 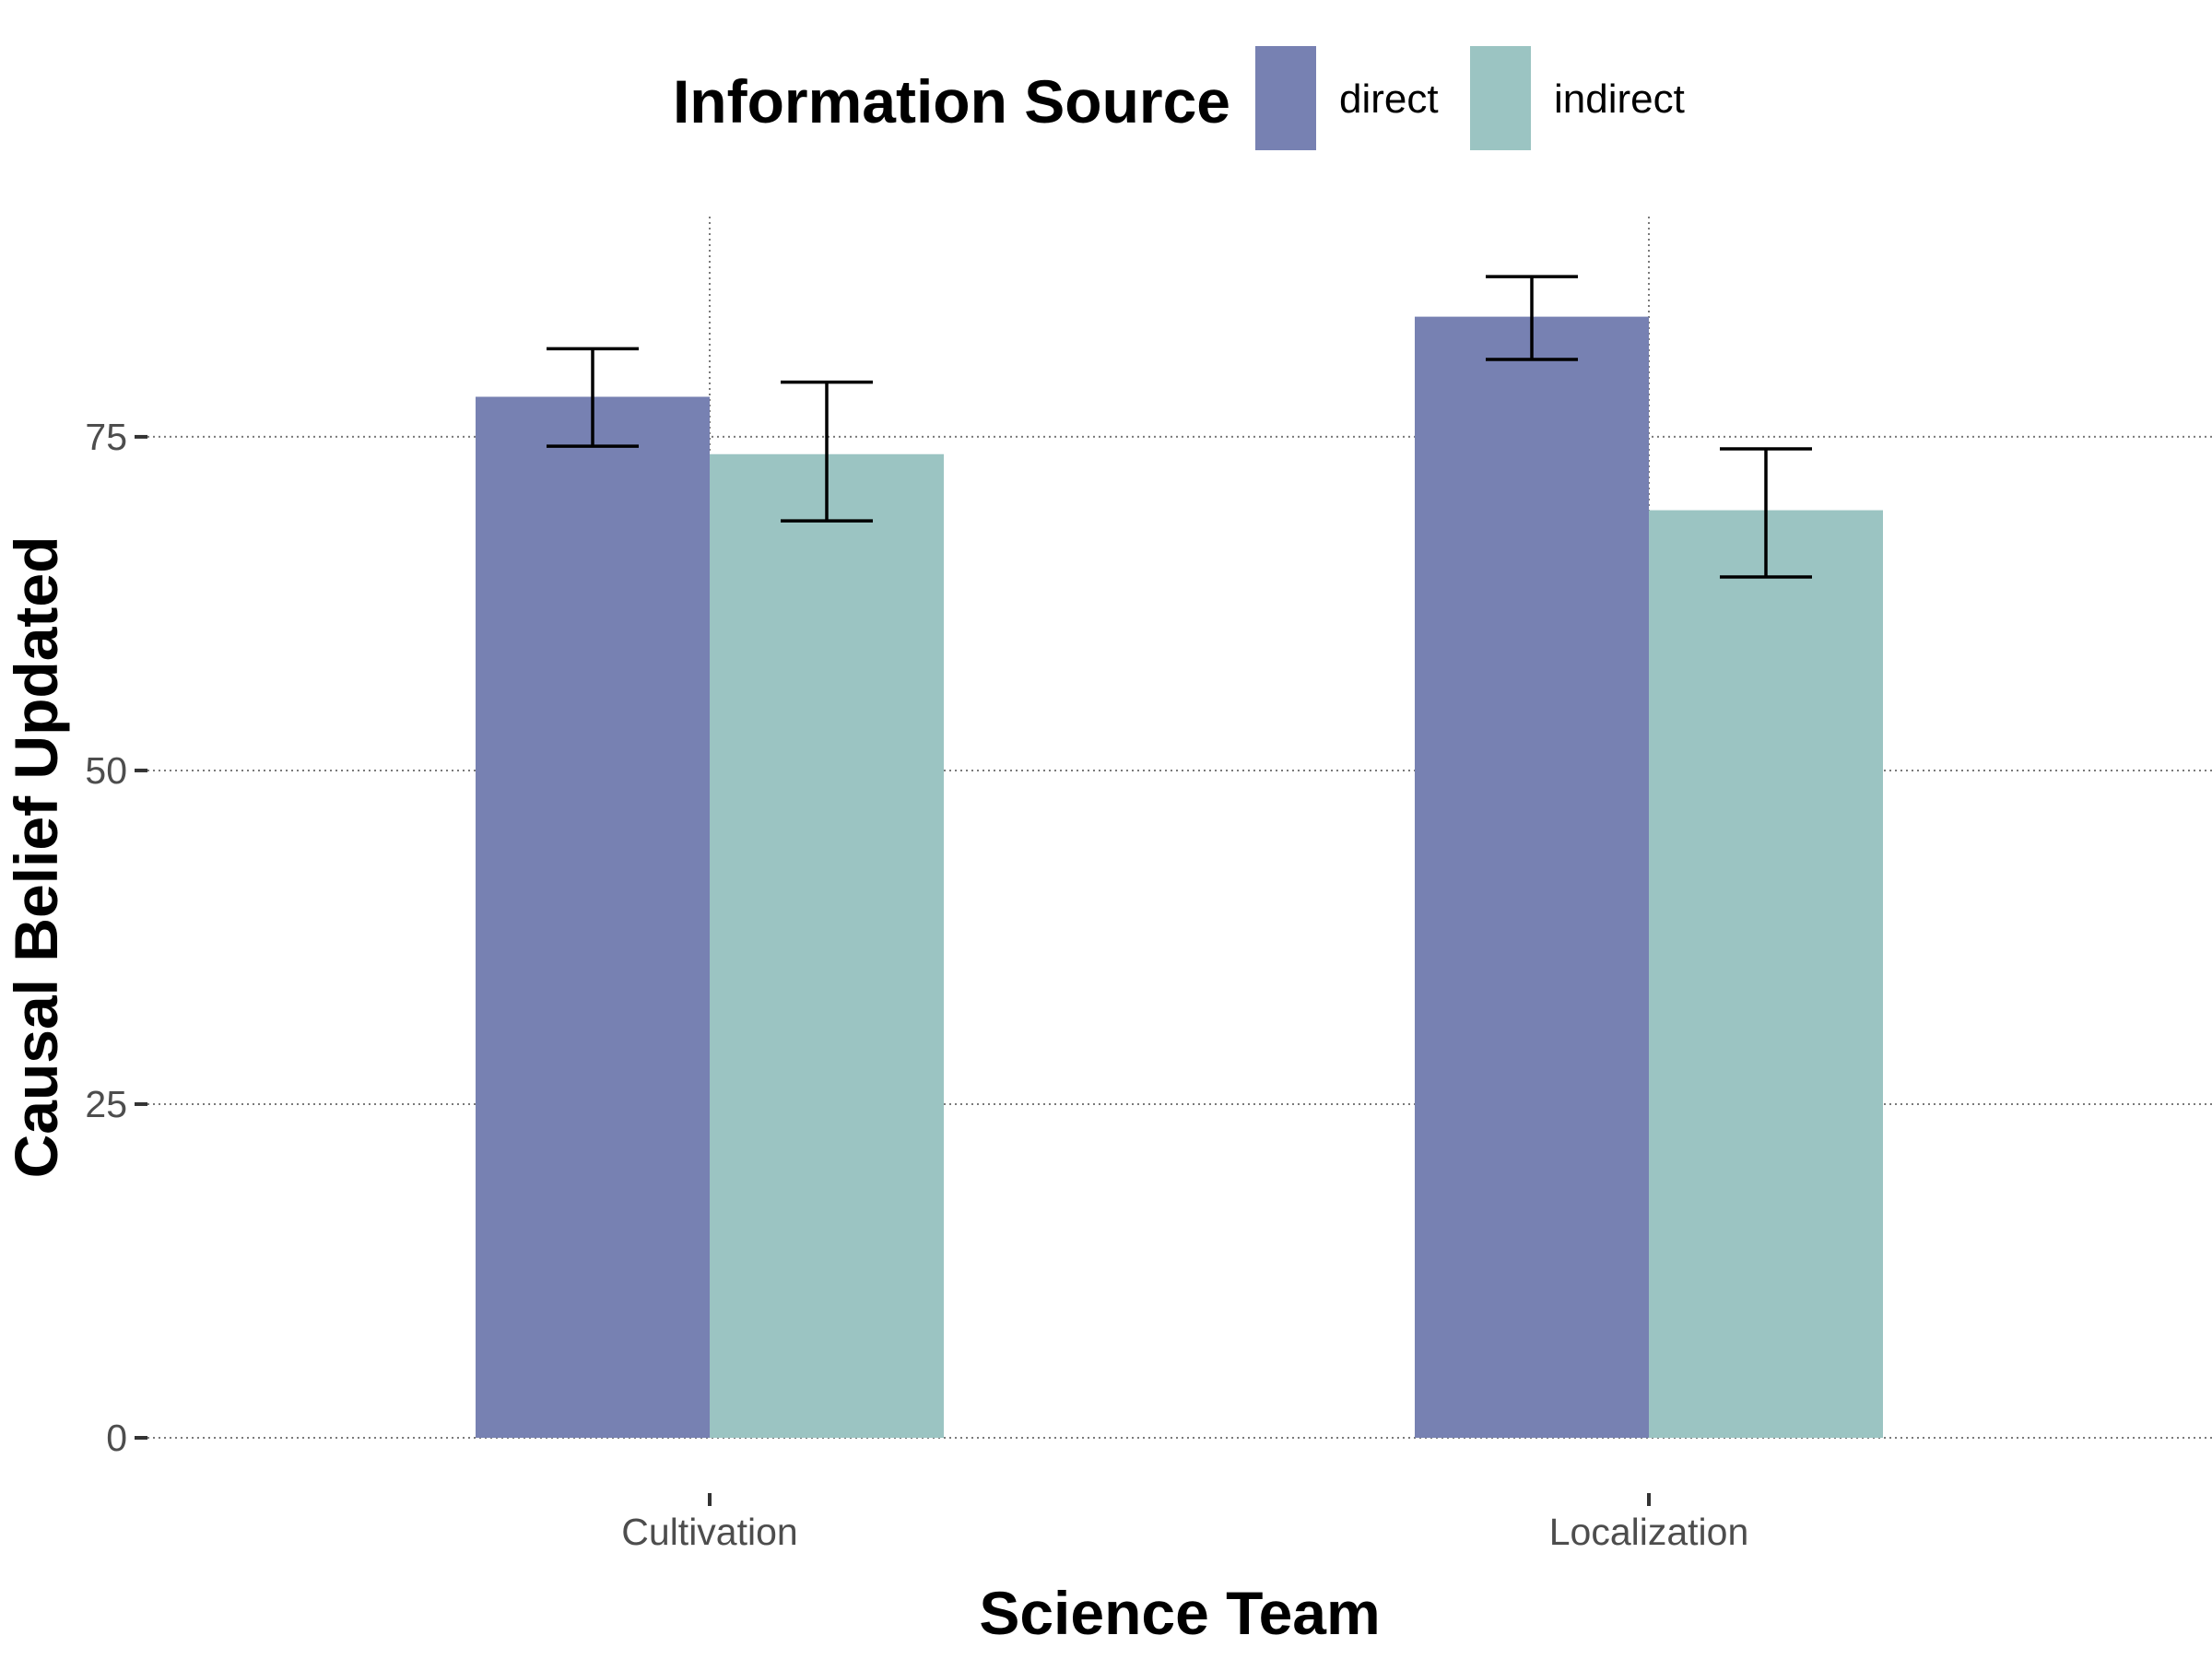 I want to click on bar-indirect-localization, so click(x=1766, y=974).